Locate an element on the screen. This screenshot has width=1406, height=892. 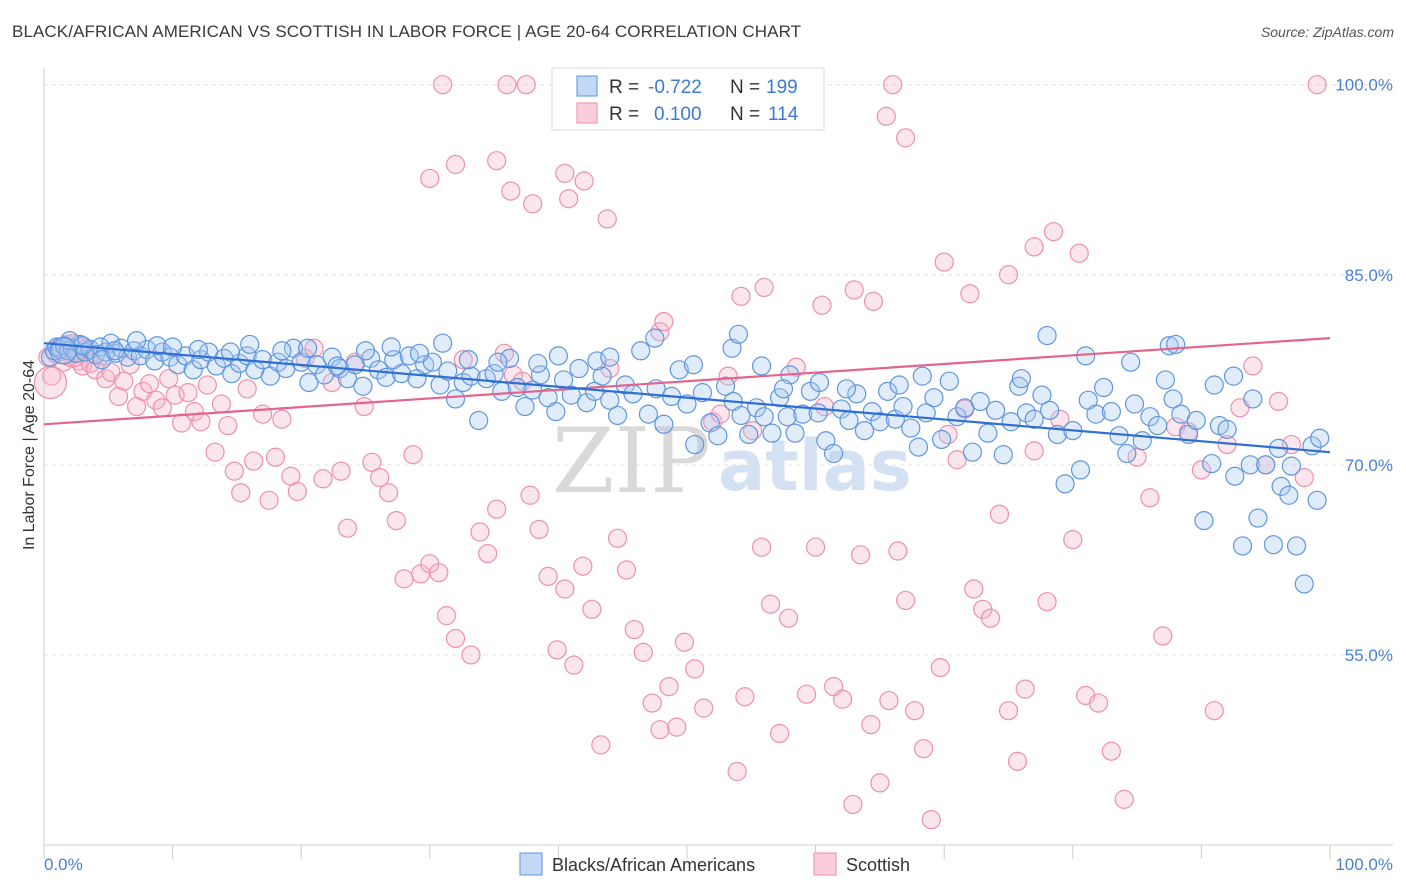
x-tick-min: 0.0% is located at coordinates (63, 864).